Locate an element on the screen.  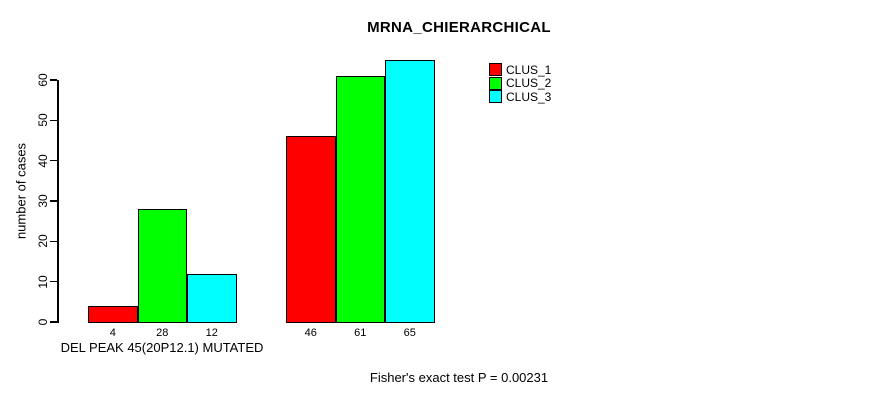
legend-entry-clus-1: CLUS_1 is located at coordinates (520, 70).